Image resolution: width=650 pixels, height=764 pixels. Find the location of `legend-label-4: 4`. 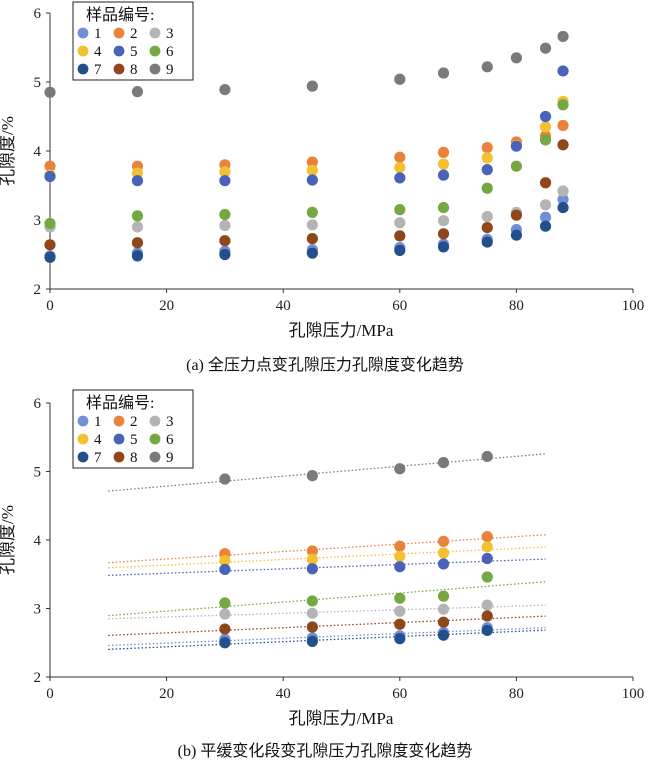

legend-label-4: 4 is located at coordinates (98, 440).